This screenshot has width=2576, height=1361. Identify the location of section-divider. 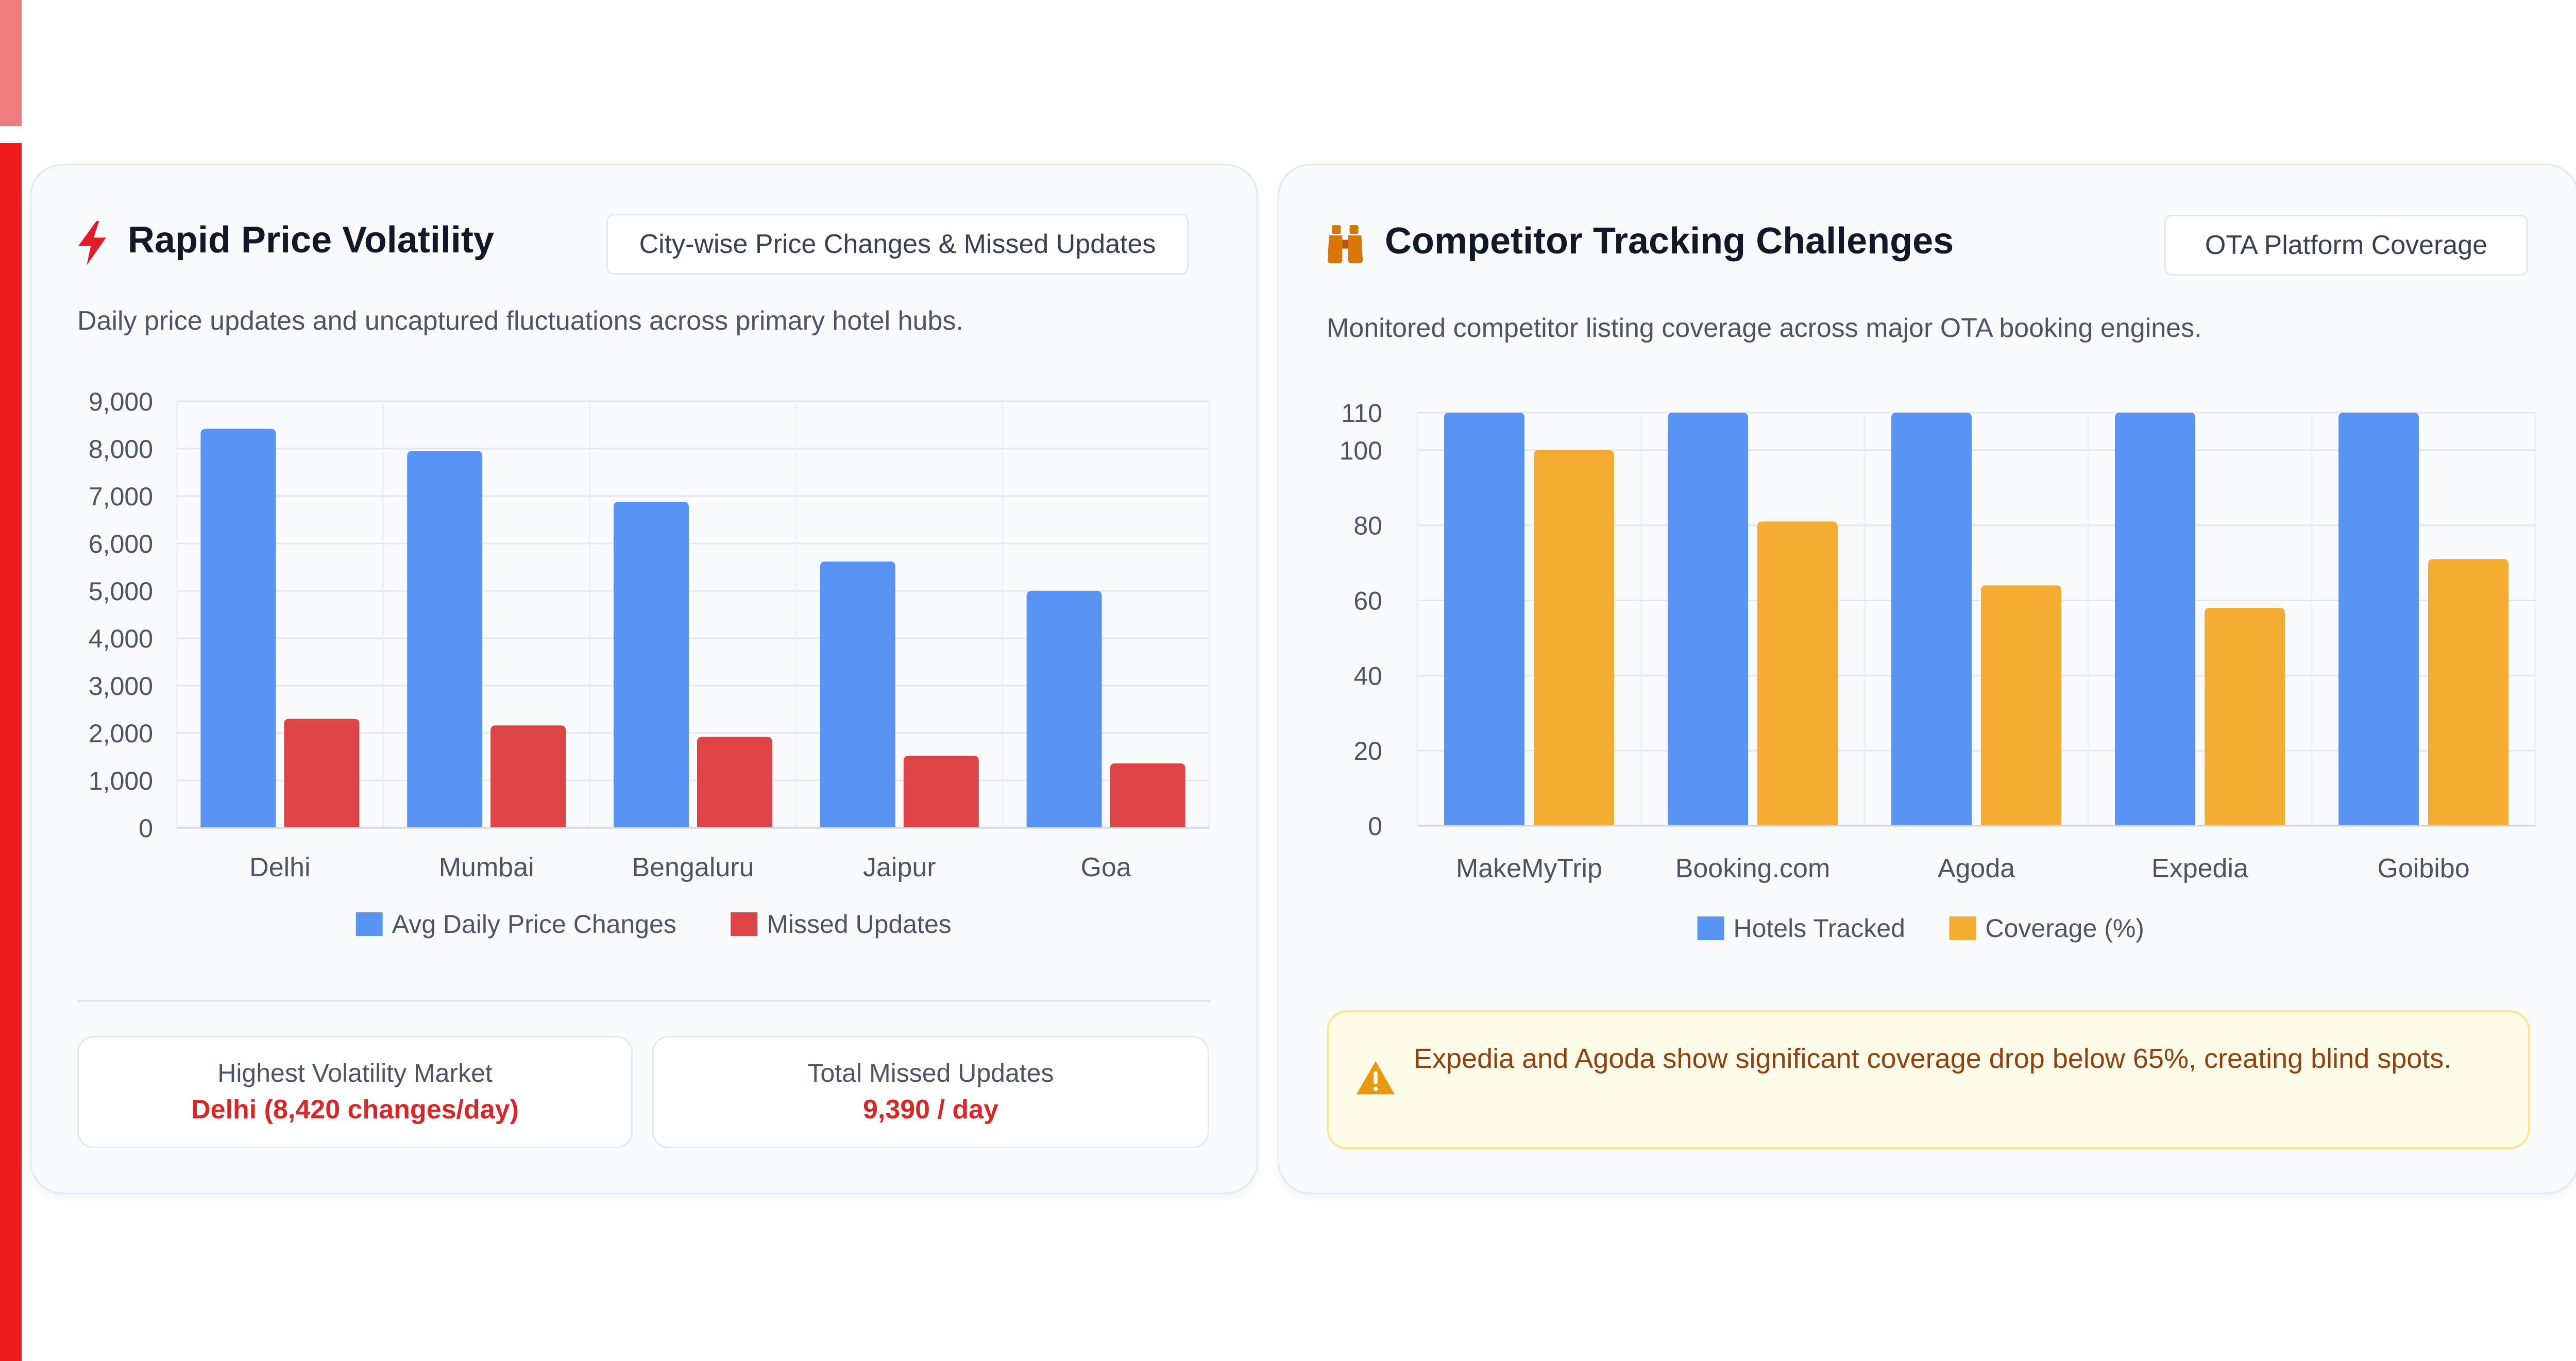
(644, 1001).